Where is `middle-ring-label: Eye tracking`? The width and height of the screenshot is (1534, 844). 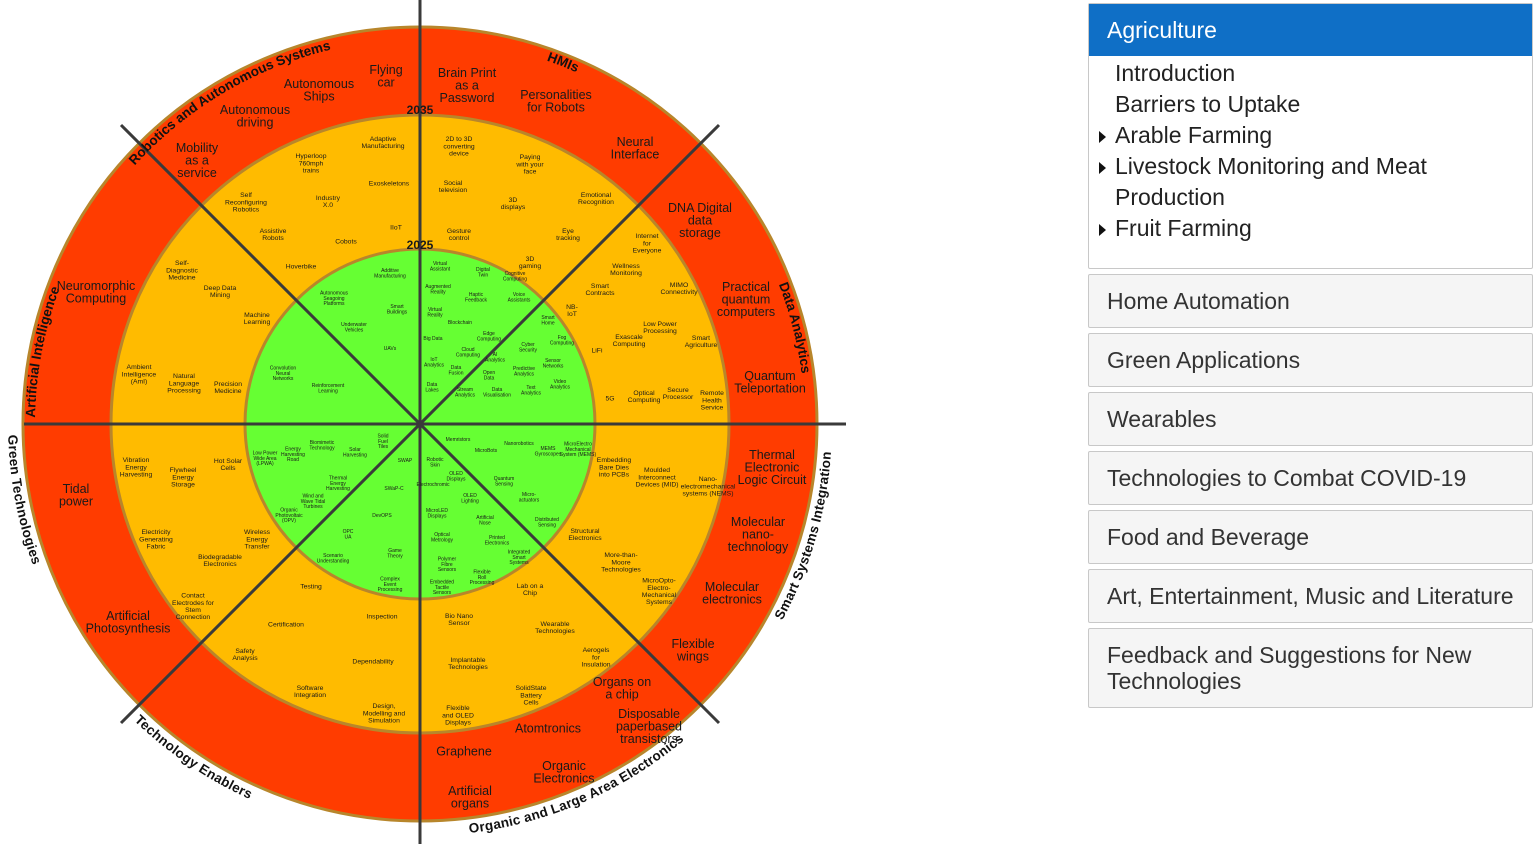
middle-ring-label: Eye tracking is located at coordinates (568, 235).